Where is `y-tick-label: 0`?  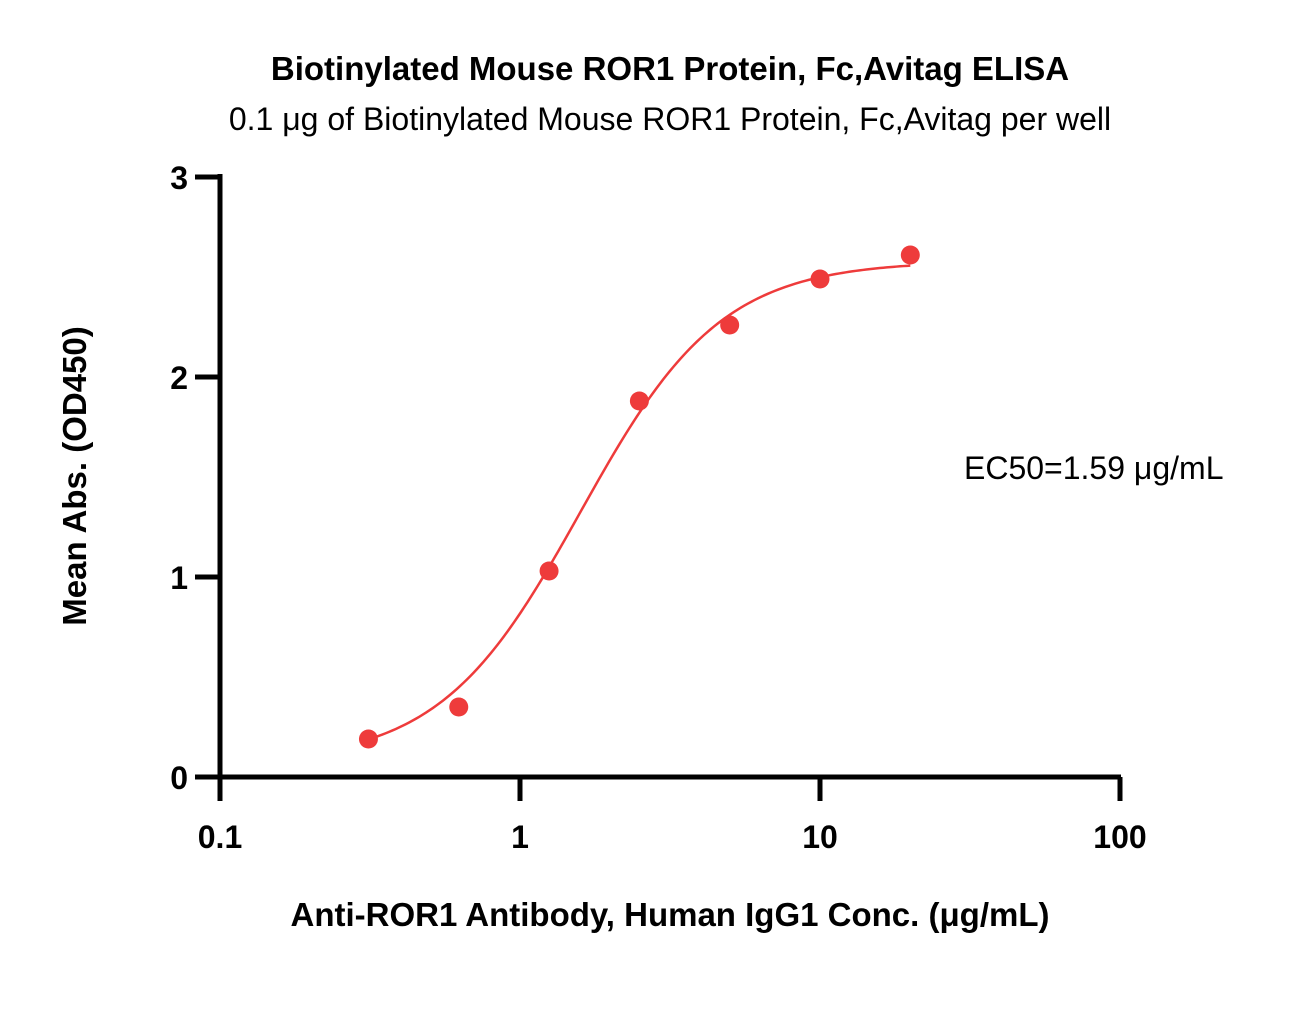
y-tick-label: 0 is located at coordinates (179, 778).